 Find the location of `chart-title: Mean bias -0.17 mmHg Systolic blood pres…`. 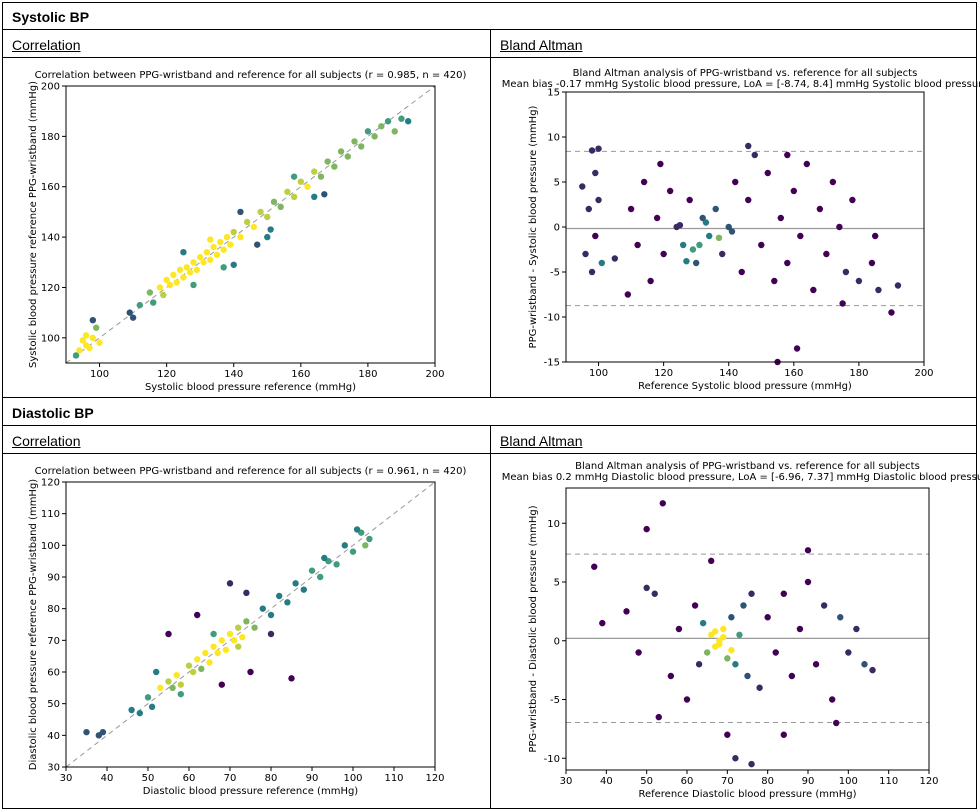

chart-title: Mean bias -0.17 mmHg Systolic blood pres… is located at coordinates (741, 84).